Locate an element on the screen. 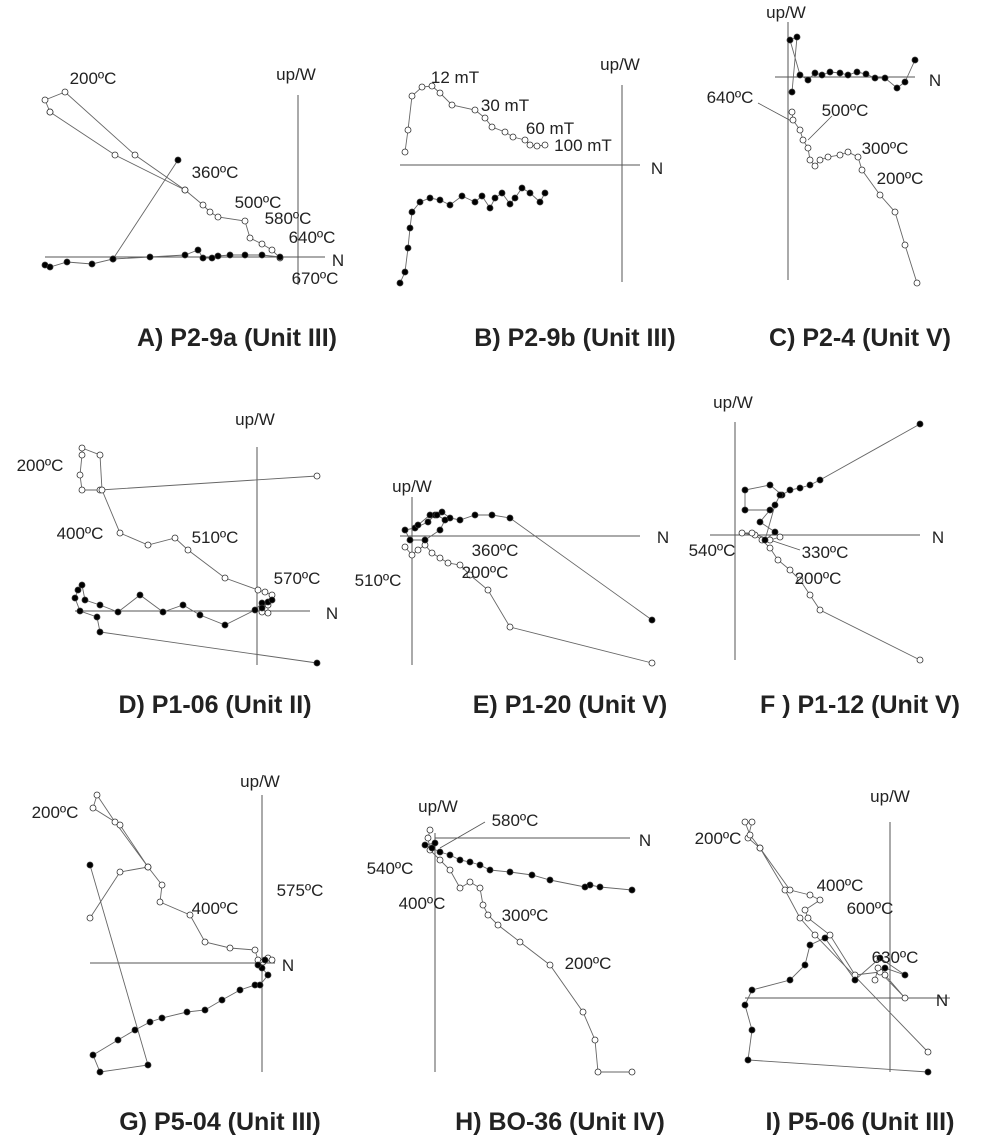 This screenshot has height=1147, width=992. temperature-label: 670ºC is located at coordinates (315, 278).